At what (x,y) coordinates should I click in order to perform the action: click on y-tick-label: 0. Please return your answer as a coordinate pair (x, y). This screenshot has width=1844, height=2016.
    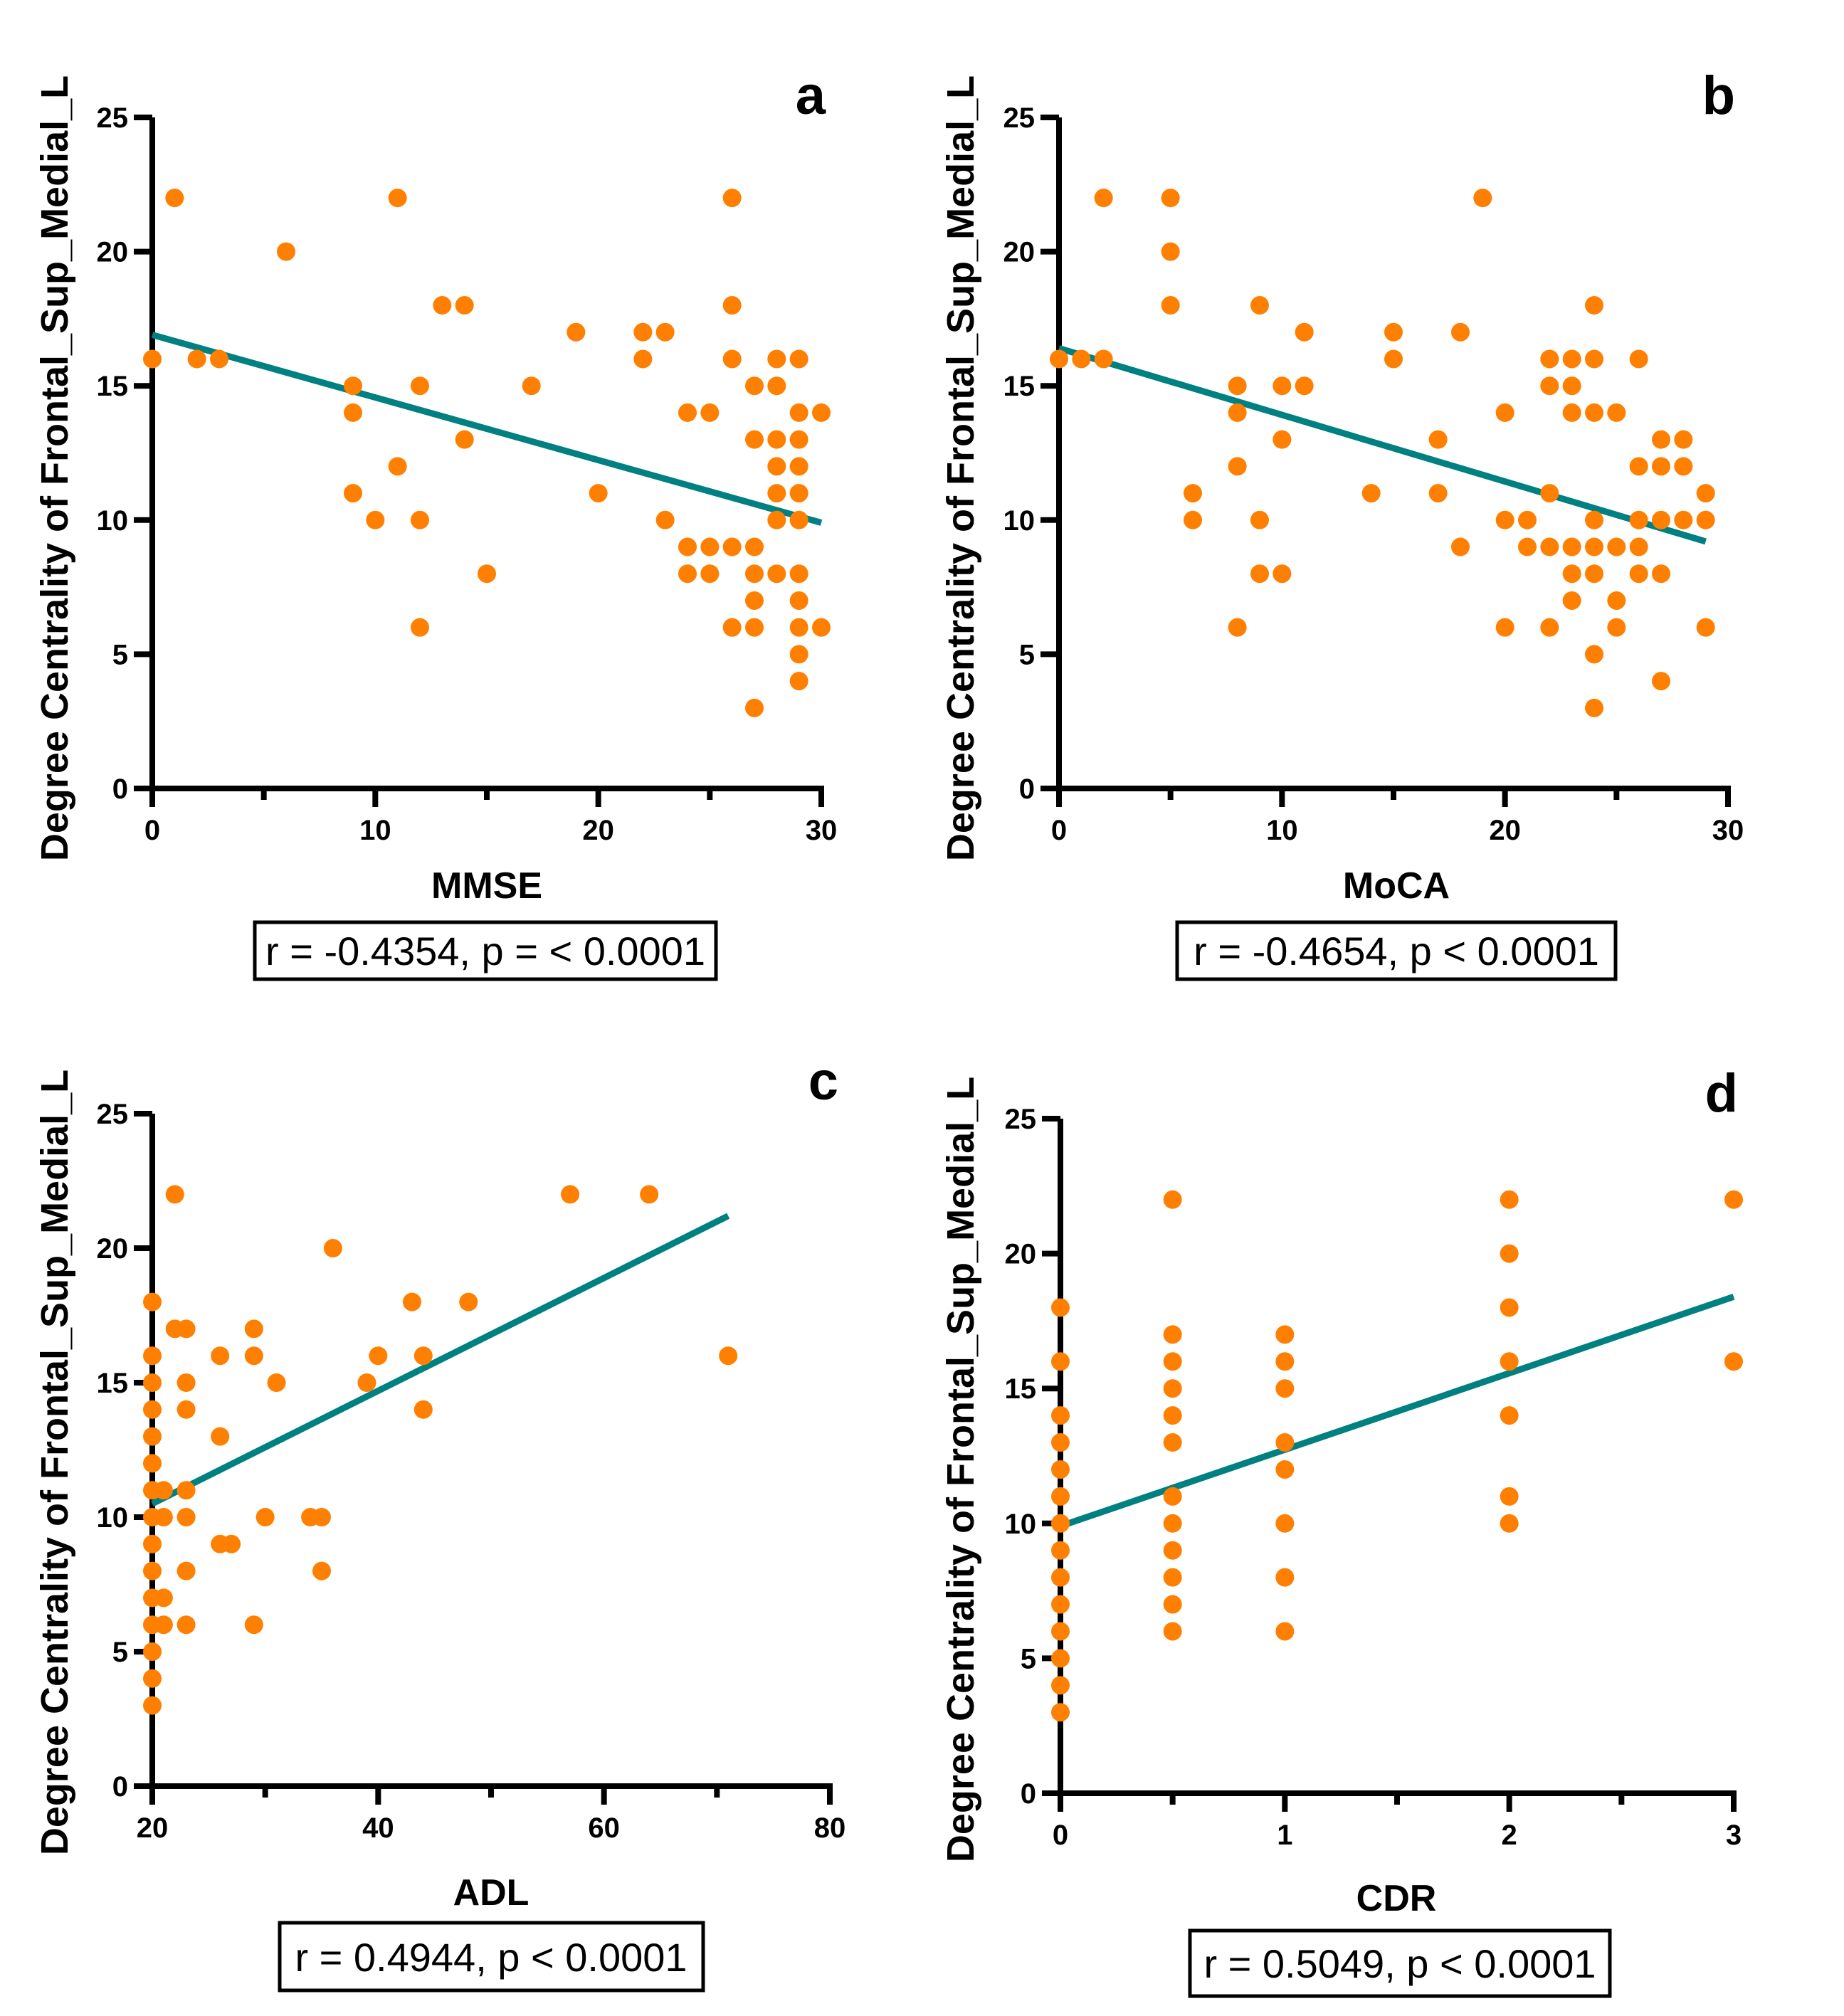
    Looking at the image, I should click on (1028, 1794).